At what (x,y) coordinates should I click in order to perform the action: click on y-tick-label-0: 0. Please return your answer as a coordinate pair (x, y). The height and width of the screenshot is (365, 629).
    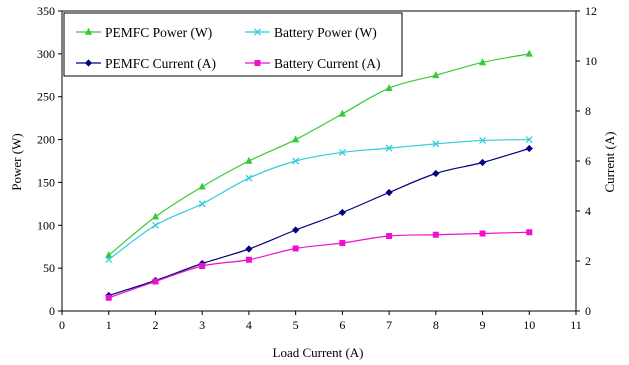
    Looking at the image, I should click on (52, 311).